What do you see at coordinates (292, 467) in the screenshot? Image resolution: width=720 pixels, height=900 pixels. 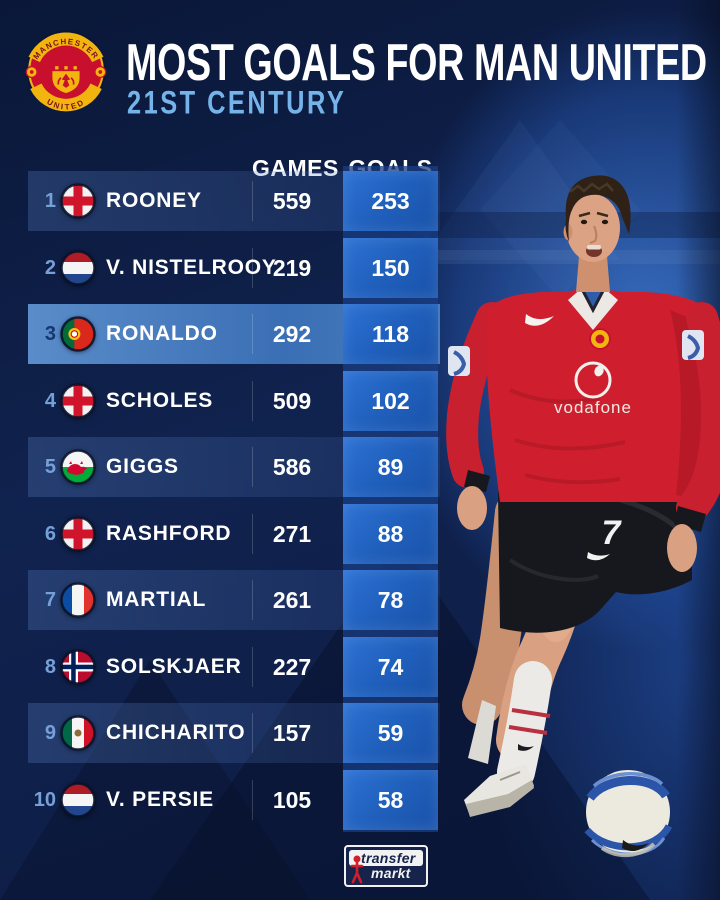 I see `games-value: 586` at bounding box center [292, 467].